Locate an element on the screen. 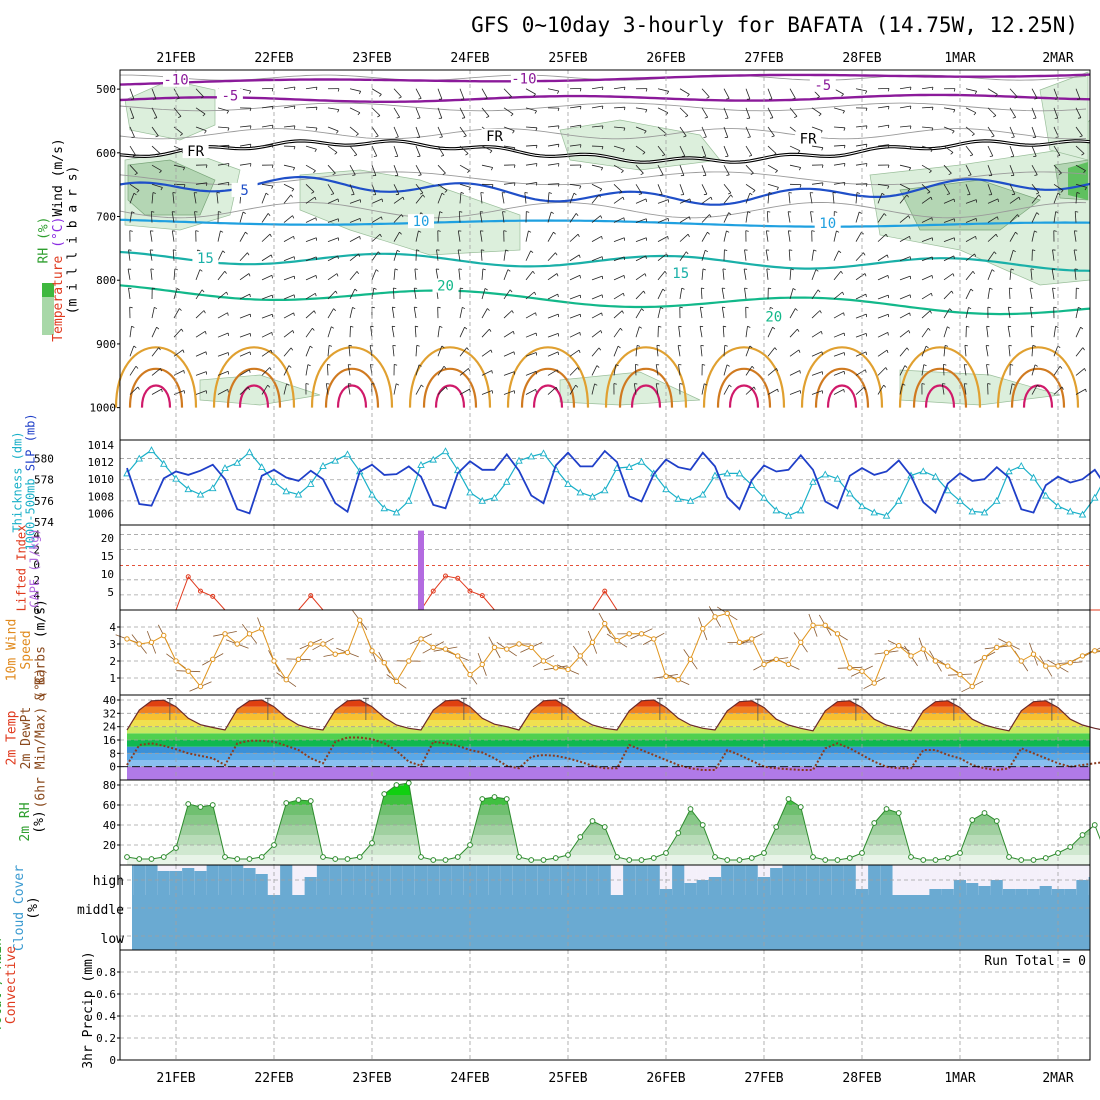  tick-label: 2 is located at coordinates (36, 550).